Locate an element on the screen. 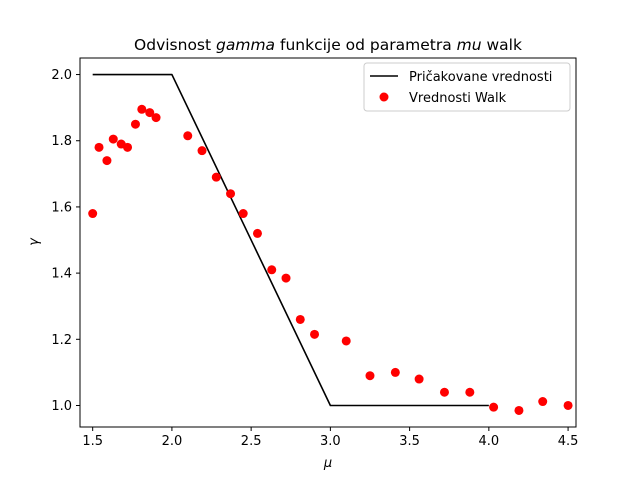 The height and width of the screenshot is (480, 640). title-part: gamma is located at coordinates (245, 45).